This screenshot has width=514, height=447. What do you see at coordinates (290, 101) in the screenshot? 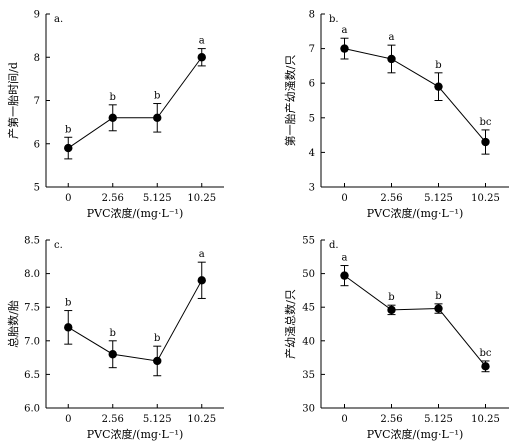
I see `y-axis-title: 第一胎产幼溞数/只` at bounding box center [290, 101].